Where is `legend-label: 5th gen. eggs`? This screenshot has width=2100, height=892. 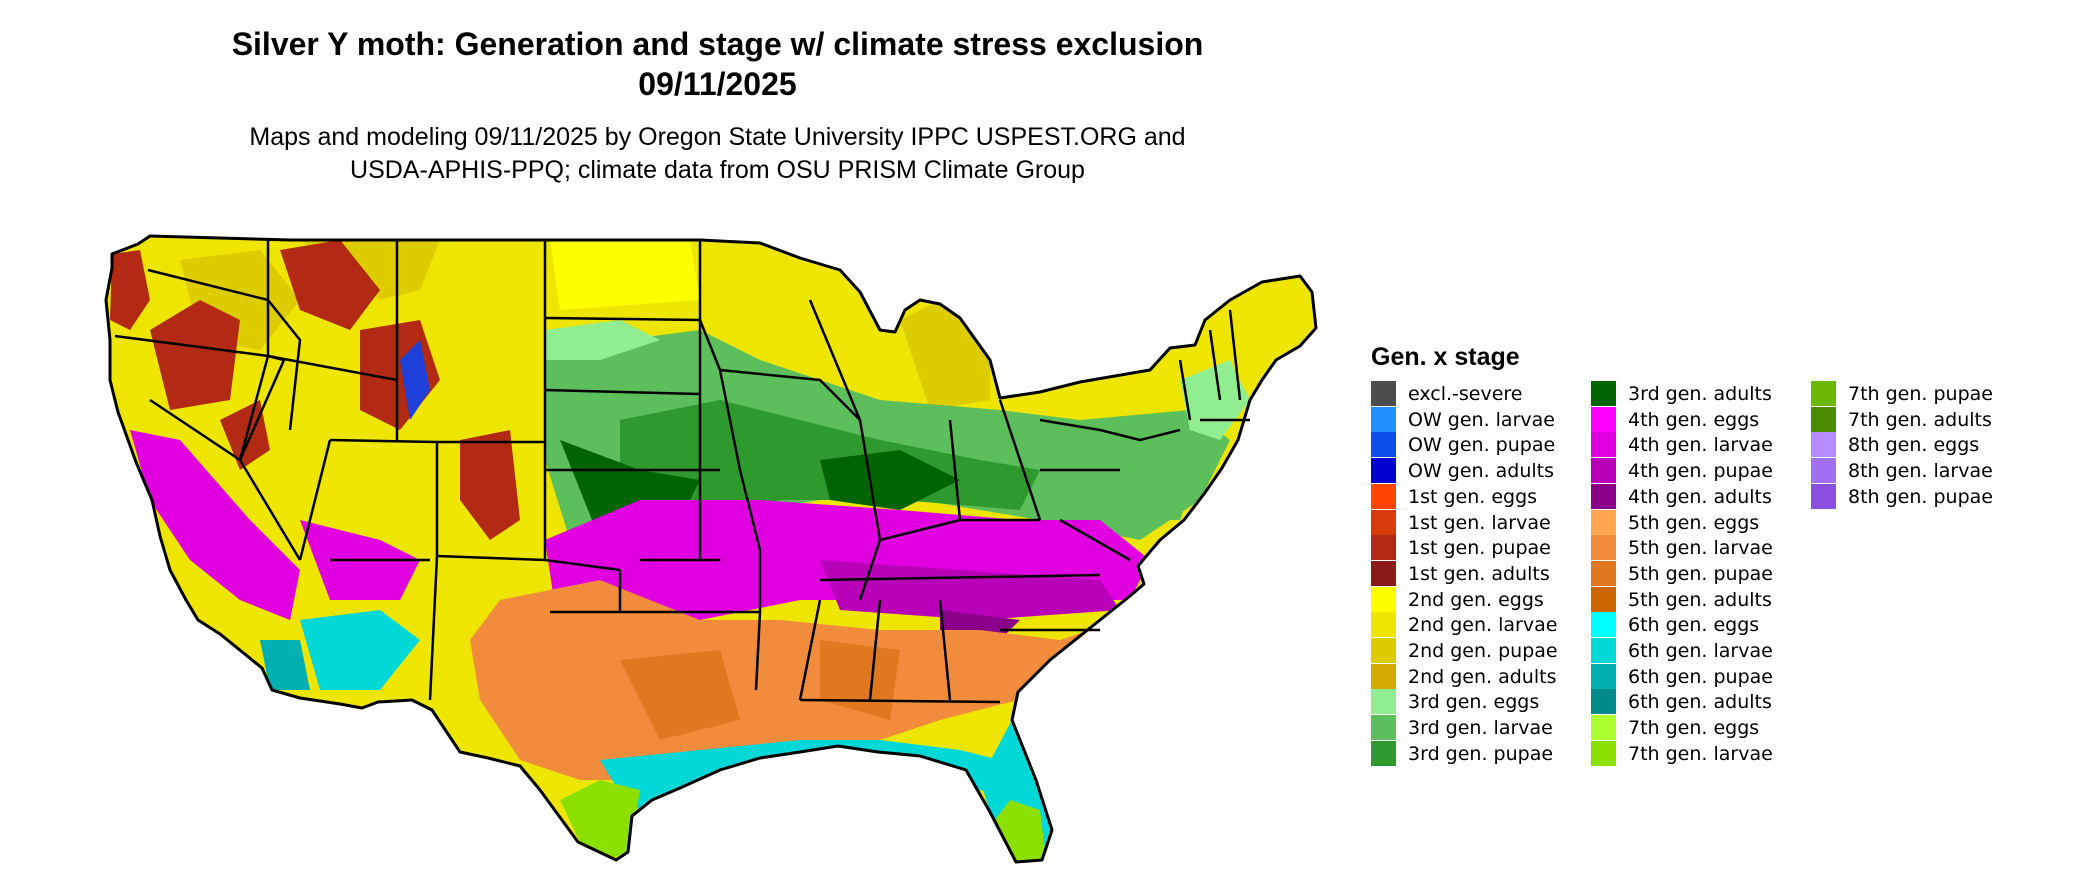
legend-label: 5th gen. eggs is located at coordinates (1694, 522).